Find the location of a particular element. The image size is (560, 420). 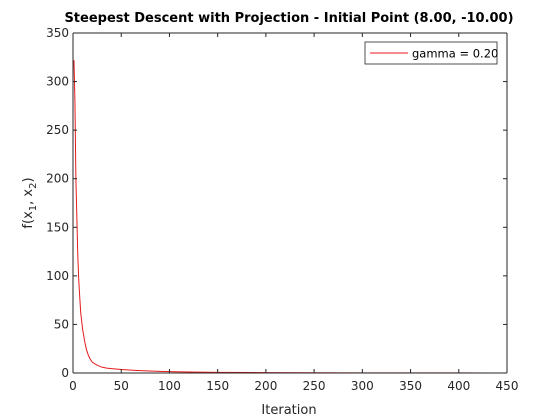

x-tick-label: 250 is located at coordinates (314, 386).